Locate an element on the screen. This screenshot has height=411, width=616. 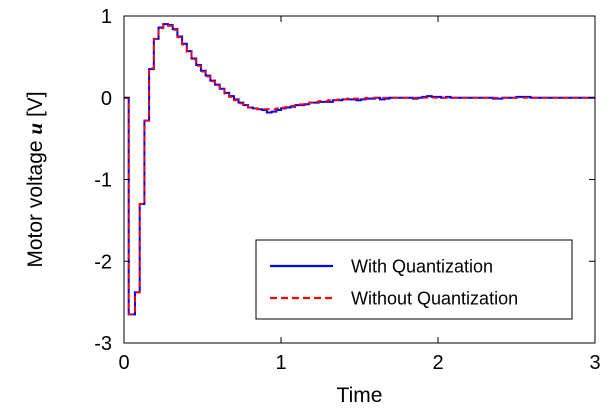
y-tick-label: -3 is located at coordinates (103, 344).